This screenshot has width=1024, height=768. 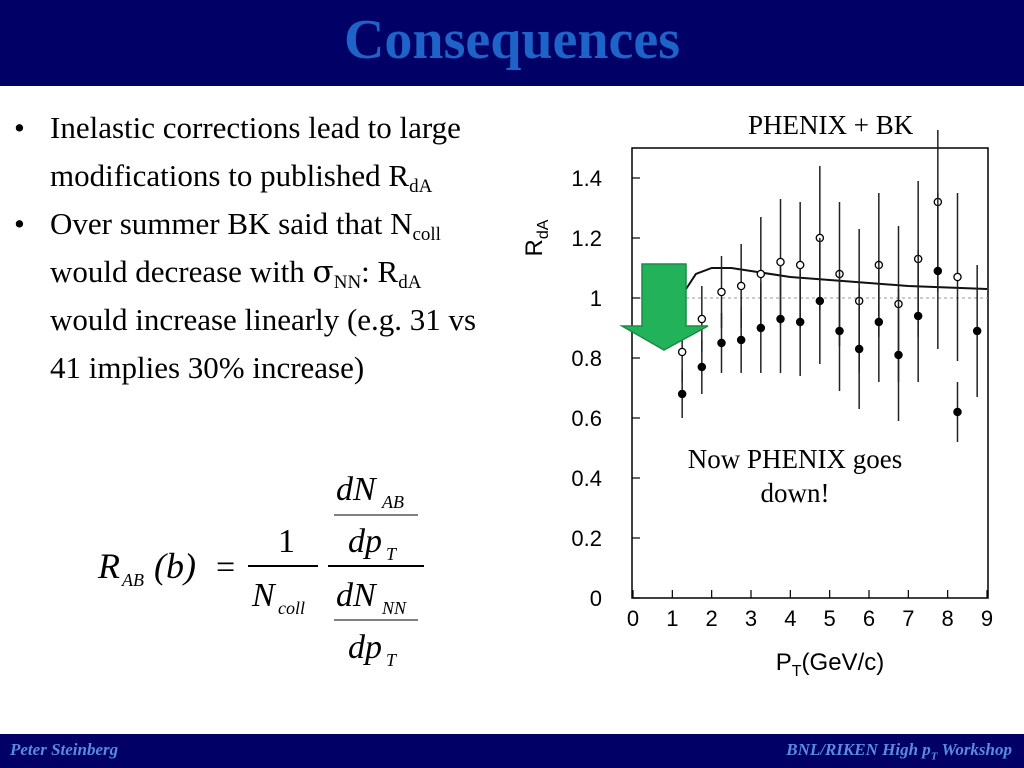 I want to click on formula-den1-sub: coll, so click(x=291, y=608).